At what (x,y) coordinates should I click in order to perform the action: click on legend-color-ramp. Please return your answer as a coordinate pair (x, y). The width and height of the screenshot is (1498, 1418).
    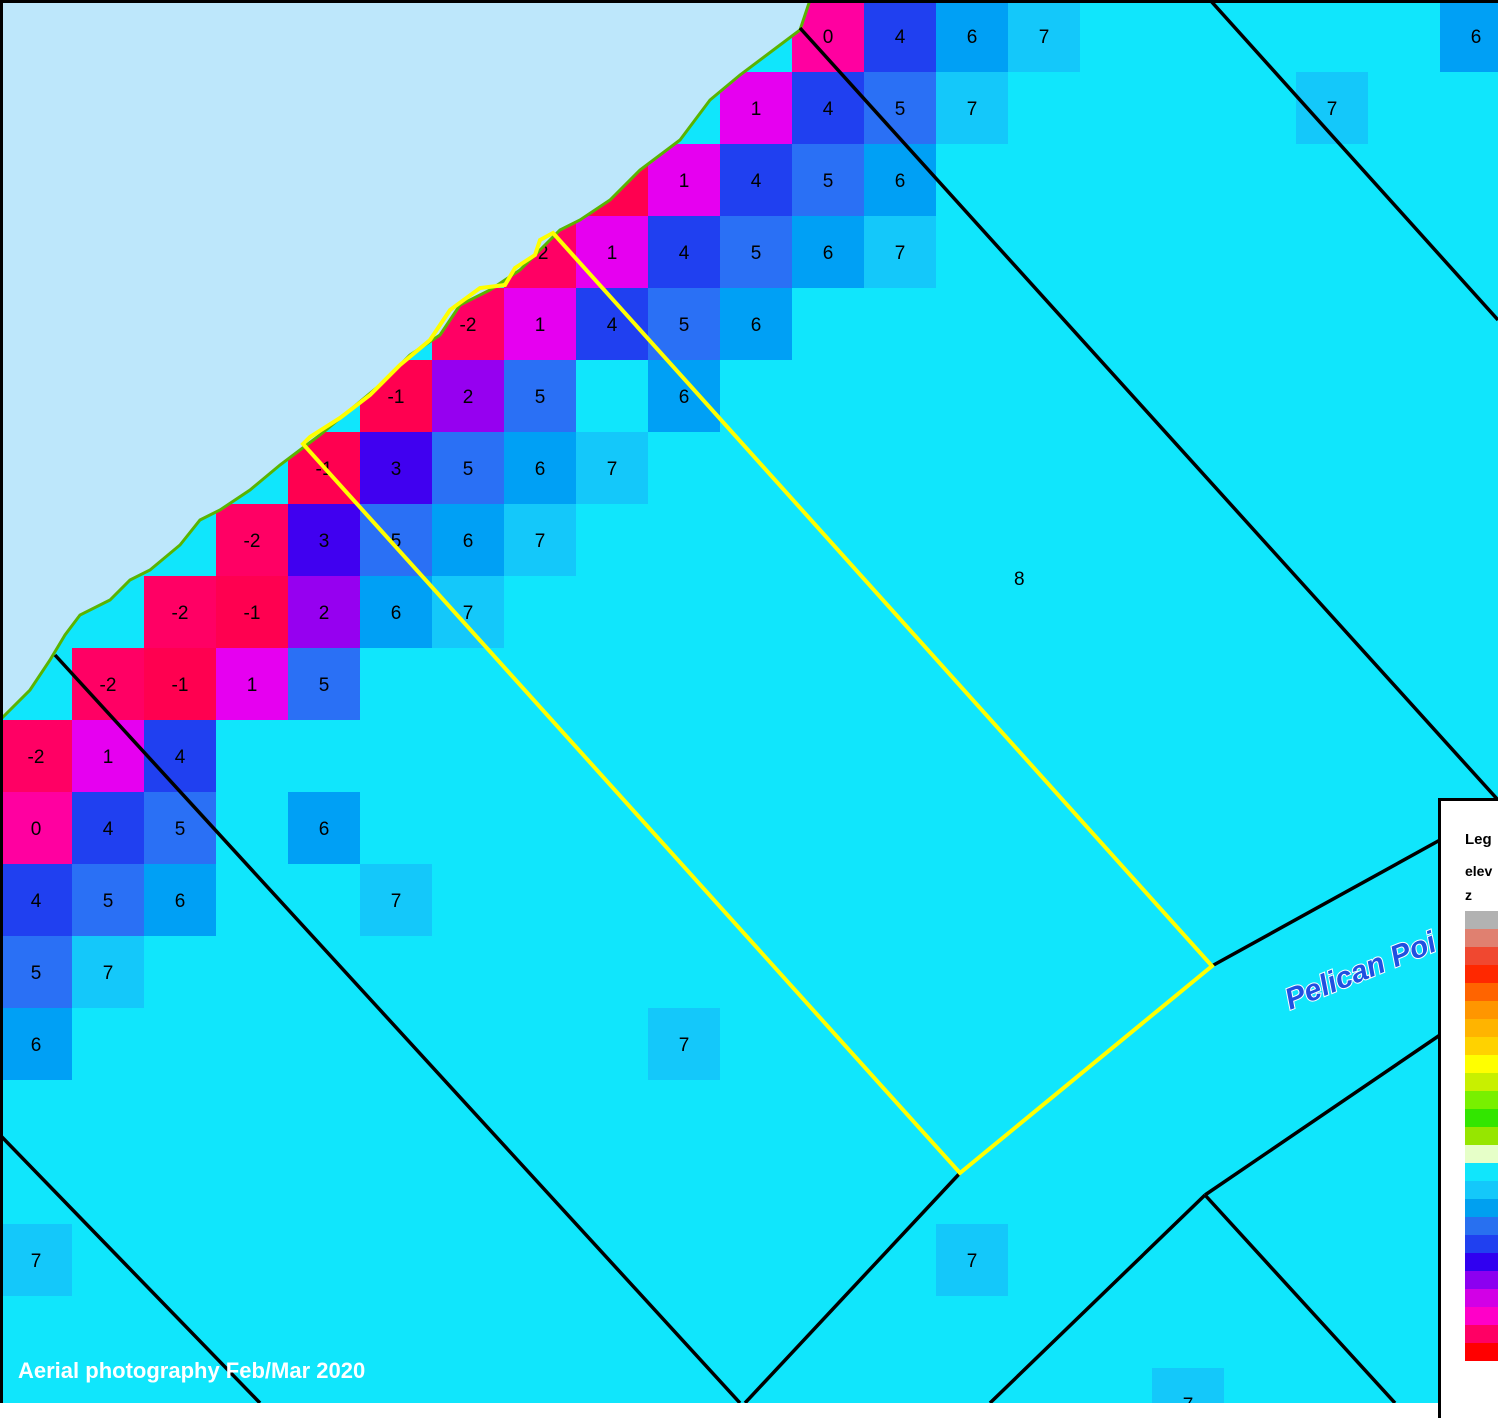
    Looking at the image, I should click on (1481, 1136).